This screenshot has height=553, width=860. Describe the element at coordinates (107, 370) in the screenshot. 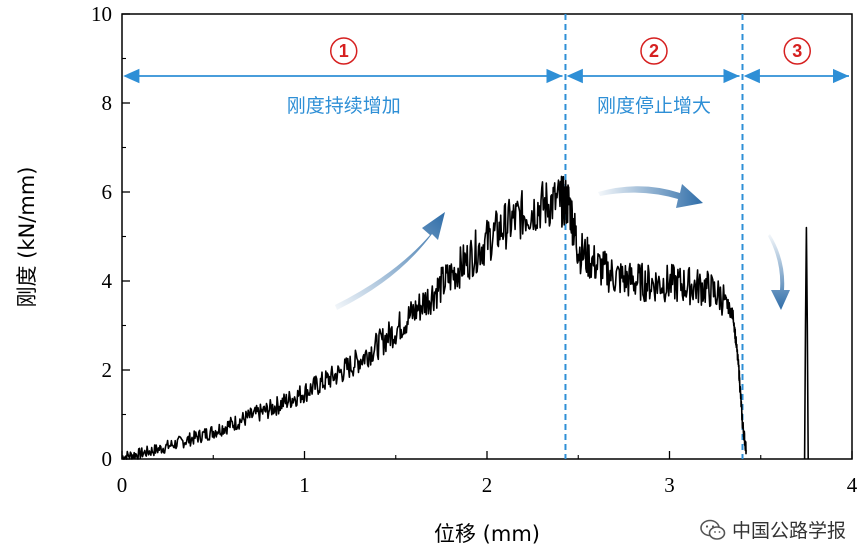

I see `y-tick-label: 2` at that location.